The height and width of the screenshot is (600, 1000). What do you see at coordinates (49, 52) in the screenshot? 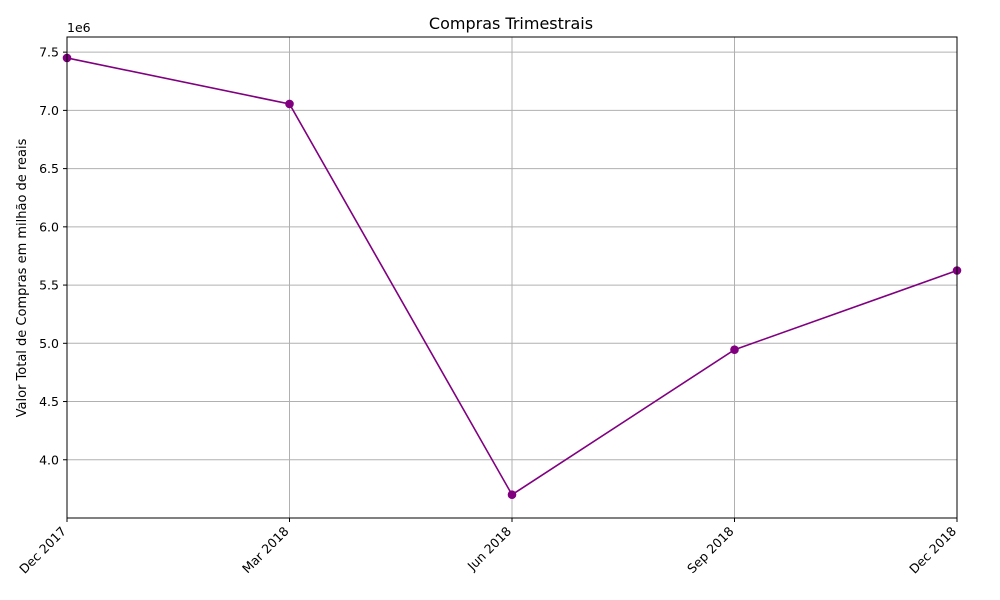
I see `y-tick-label: 7.5` at bounding box center [49, 52].